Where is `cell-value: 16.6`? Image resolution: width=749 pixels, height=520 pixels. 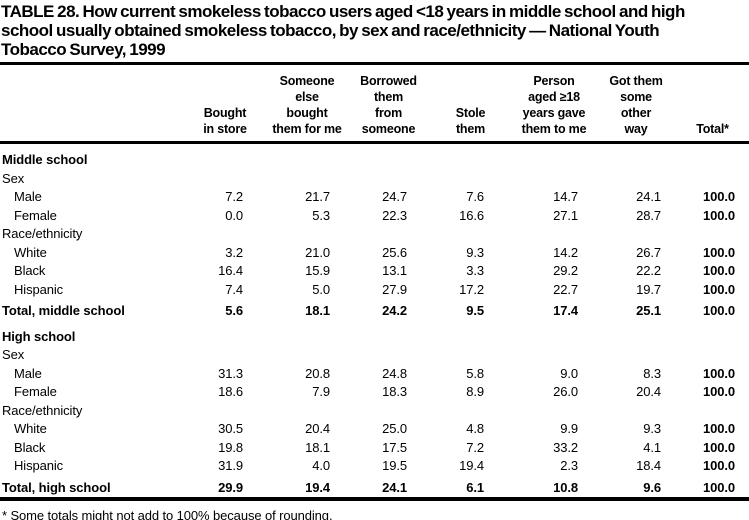 cell-value: 16.6 is located at coordinates (471, 215).